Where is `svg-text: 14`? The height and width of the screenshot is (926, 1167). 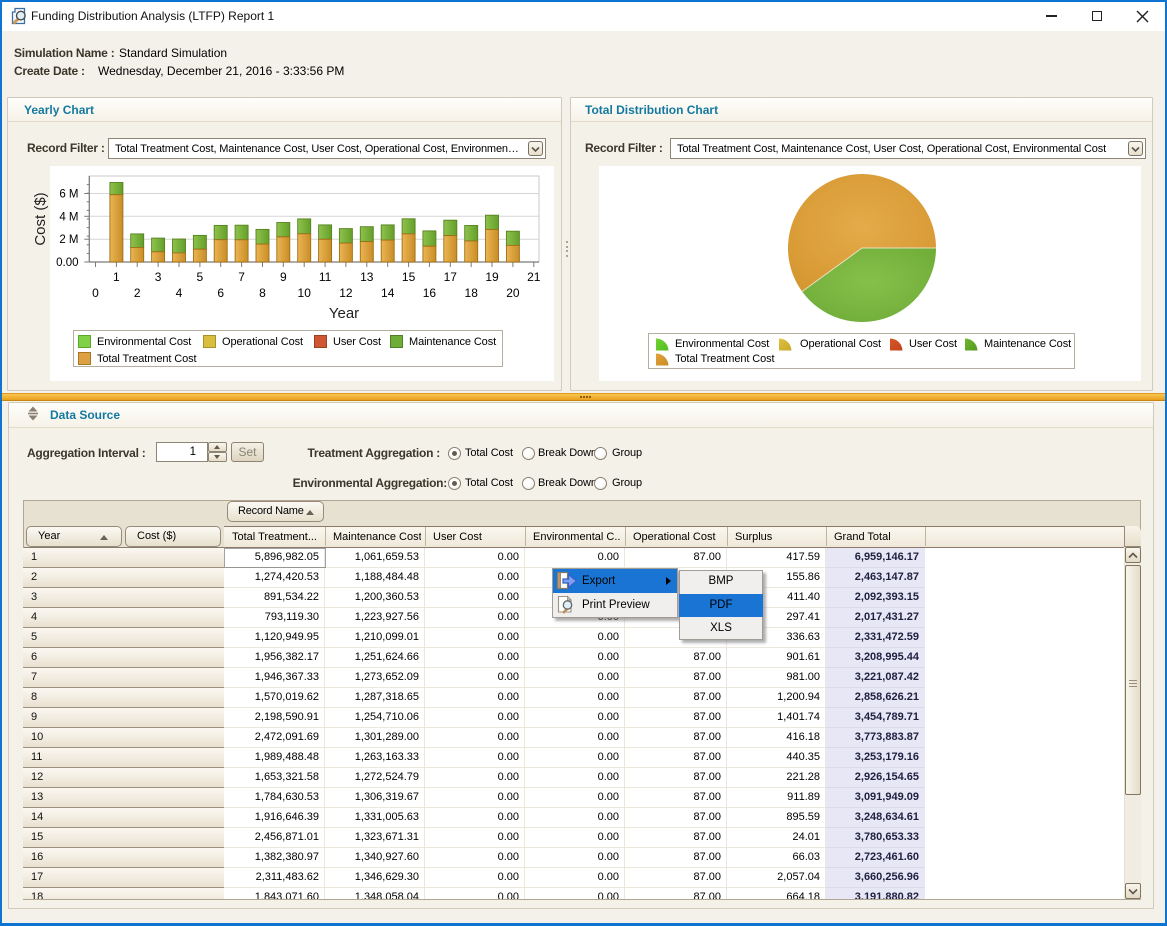
svg-text: 14 is located at coordinates (388, 293).